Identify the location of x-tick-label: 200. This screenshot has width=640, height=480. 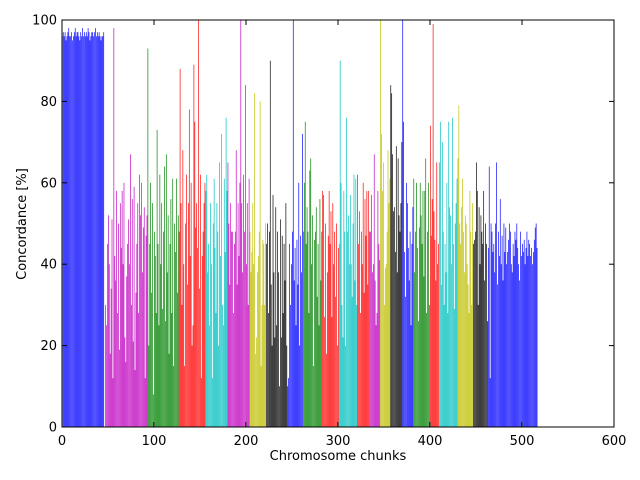
(246, 441).